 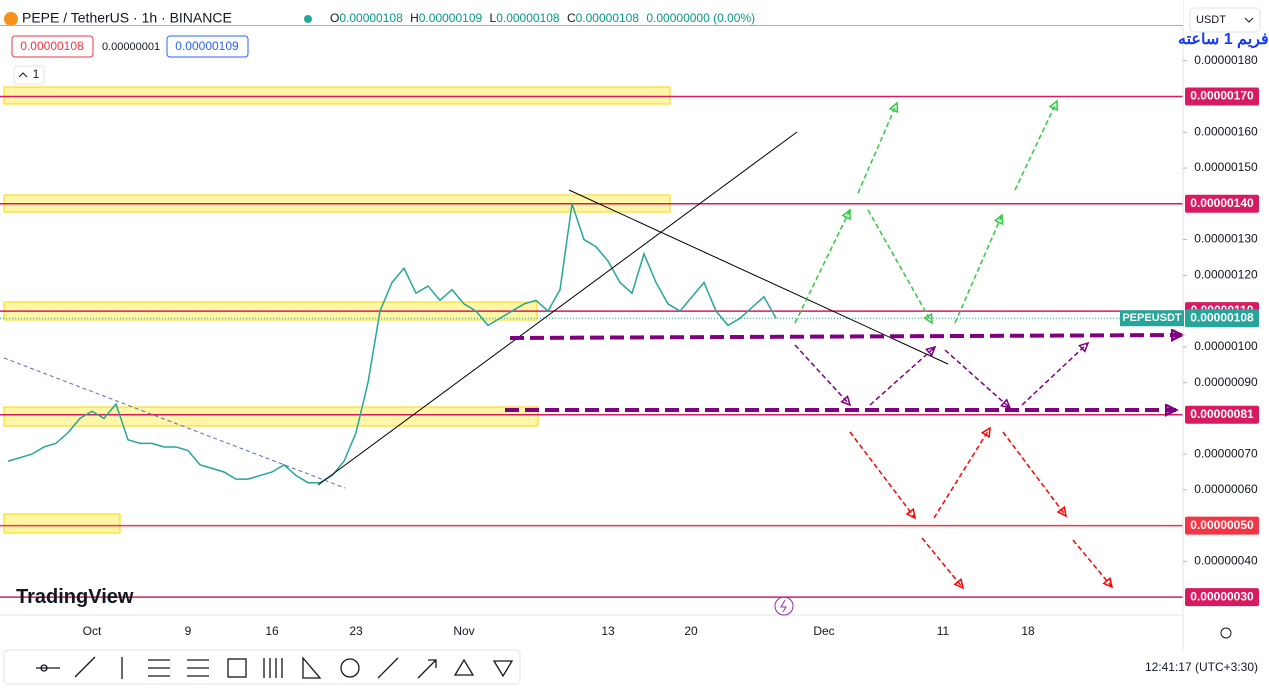 I want to click on tool-channel, so click(x=198, y=668).